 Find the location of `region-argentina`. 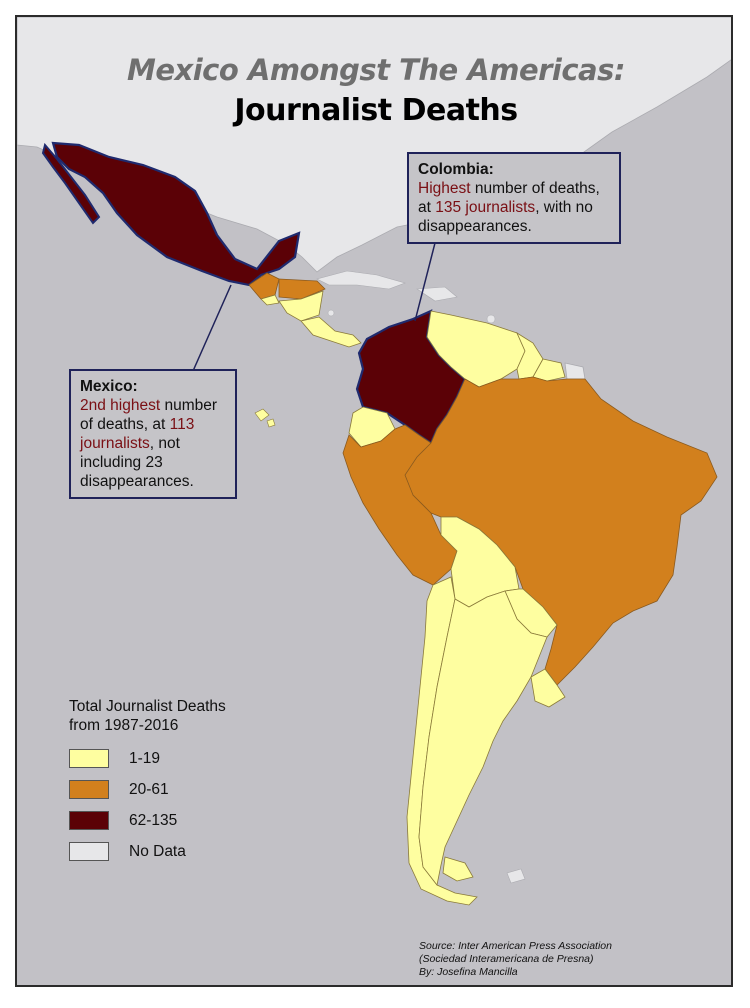

region-argentina is located at coordinates (483, 738).